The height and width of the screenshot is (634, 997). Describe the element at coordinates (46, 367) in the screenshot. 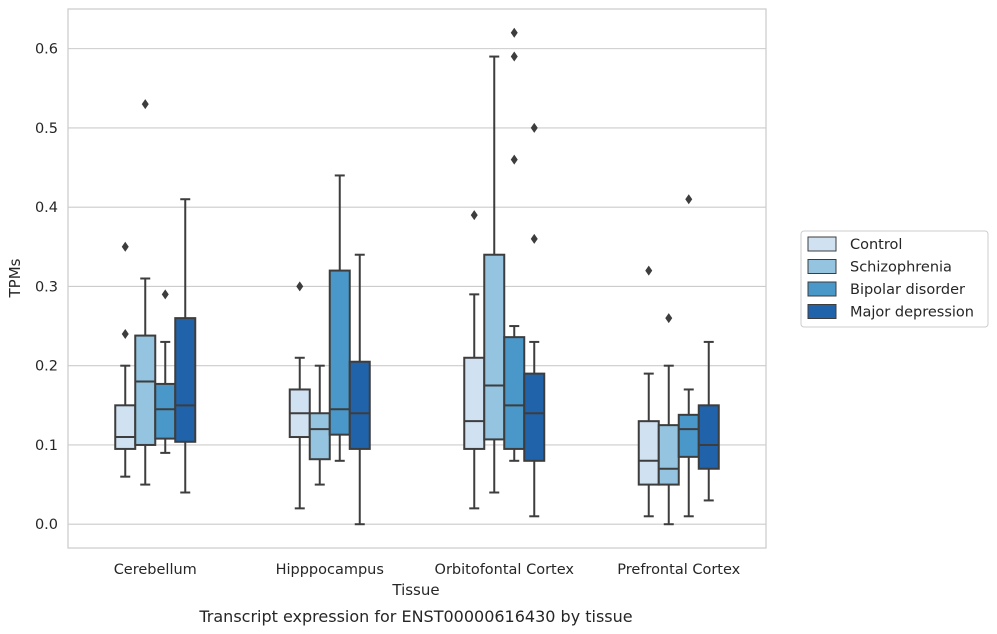

I see `y-tick-label: 0.2` at that location.